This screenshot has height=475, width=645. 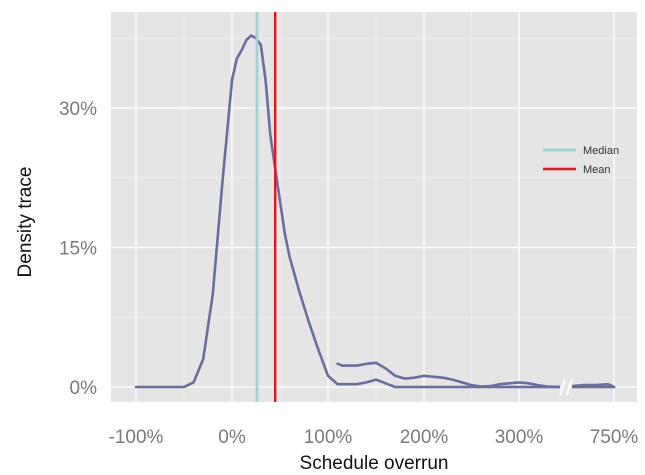 What do you see at coordinates (78, 109) in the screenshot?
I see `y-tick-label: 30%` at bounding box center [78, 109].